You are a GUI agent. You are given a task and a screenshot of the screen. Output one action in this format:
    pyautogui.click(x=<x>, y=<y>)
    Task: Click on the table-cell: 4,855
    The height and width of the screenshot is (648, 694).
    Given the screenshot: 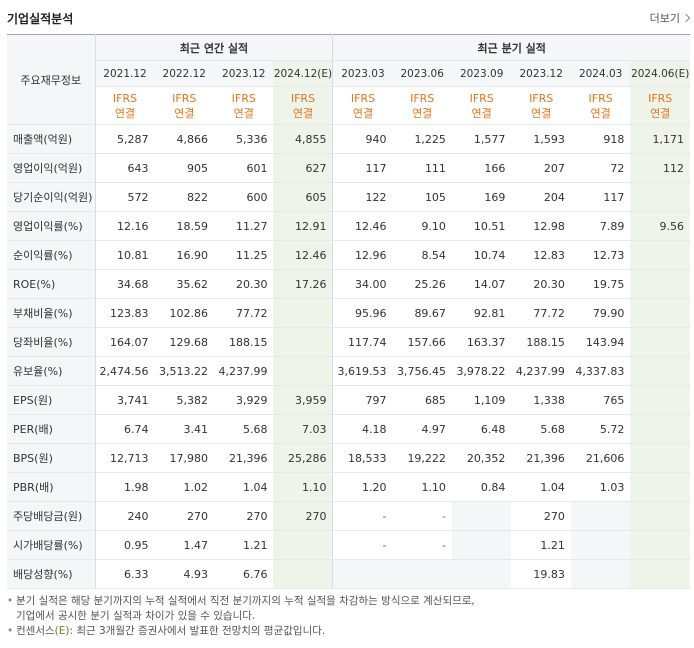 What is the action you would take?
    pyautogui.click(x=303, y=139)
    